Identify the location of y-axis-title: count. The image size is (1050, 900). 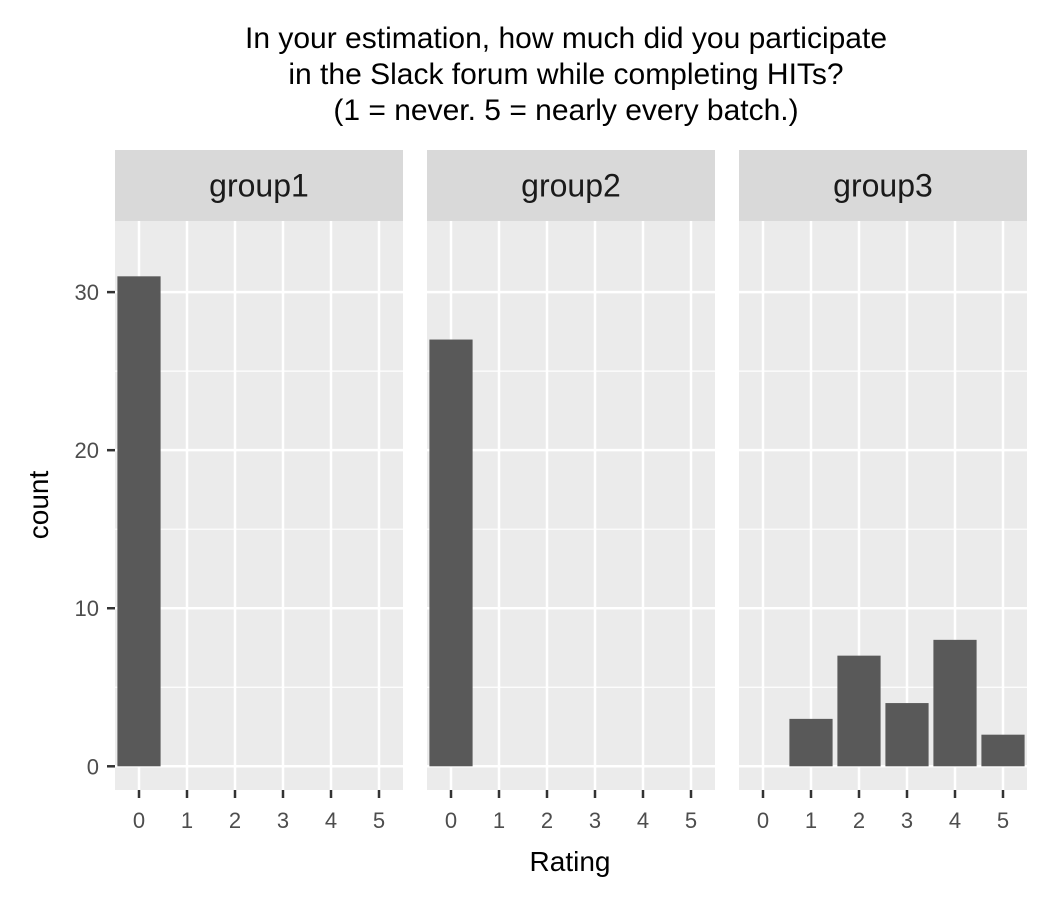
(38, 505).